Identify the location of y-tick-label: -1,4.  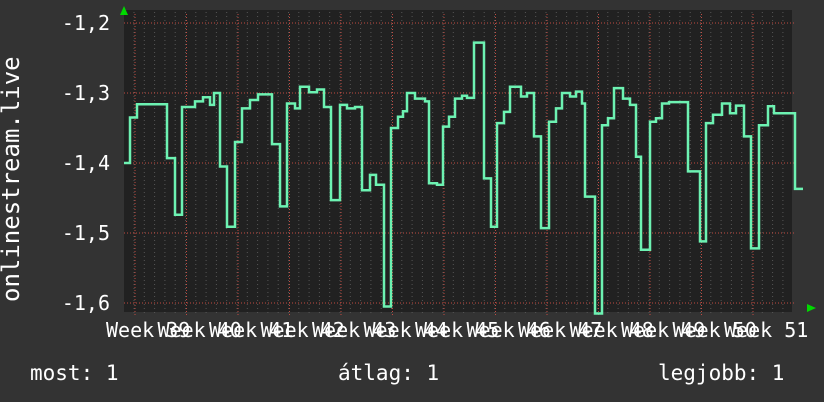
(85, 163).